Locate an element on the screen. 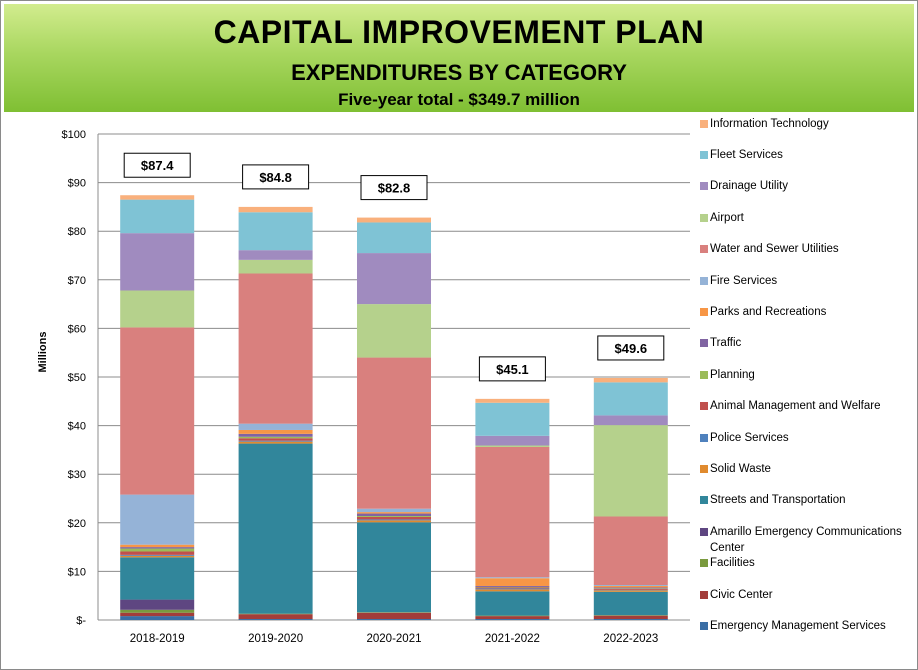  legend-label: Water and Sewer Utilities is located at coordinates (774, 249).